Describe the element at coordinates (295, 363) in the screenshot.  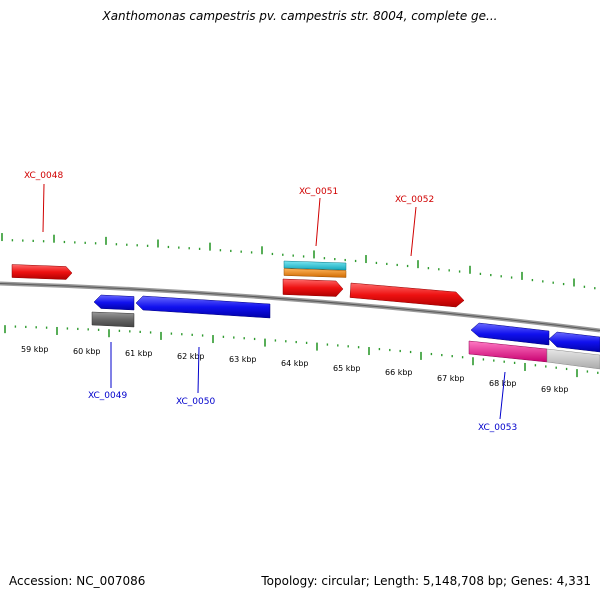
I see `kbp-label-64: 64 kbp` at that location.